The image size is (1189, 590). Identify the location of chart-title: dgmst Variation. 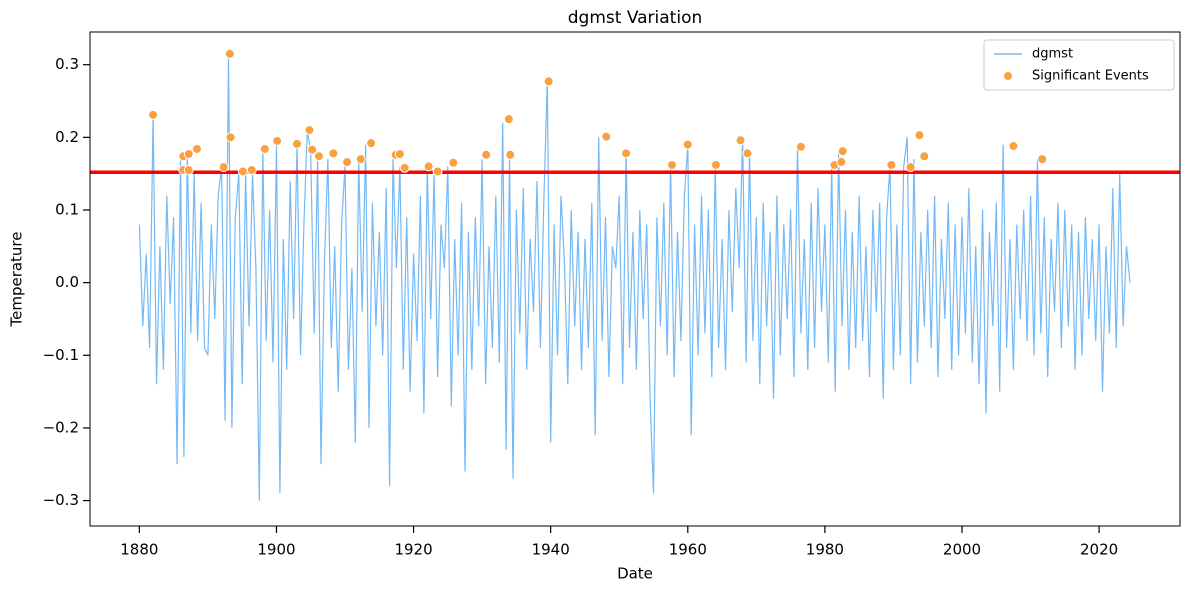
(635, 18).